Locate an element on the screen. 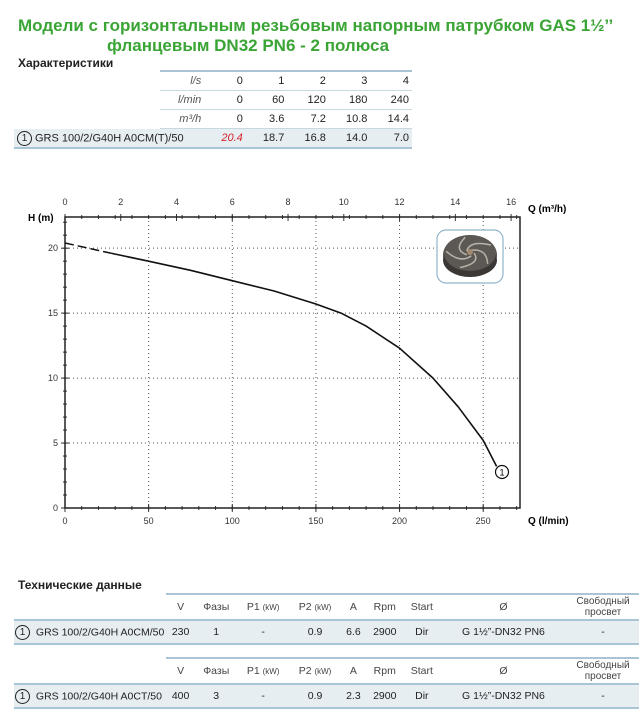 The width and height of the screenshot is (640, 709). x-tick-label: 50 is located at coordinates (149, 521).